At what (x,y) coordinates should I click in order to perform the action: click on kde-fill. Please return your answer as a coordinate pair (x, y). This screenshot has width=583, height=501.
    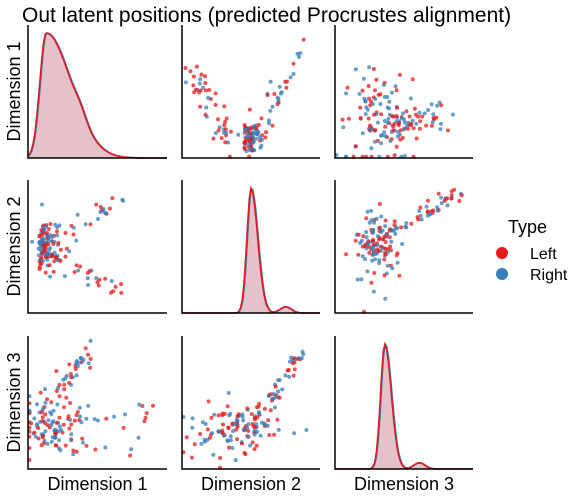
    Looking at the image, I should click on (97, 95).